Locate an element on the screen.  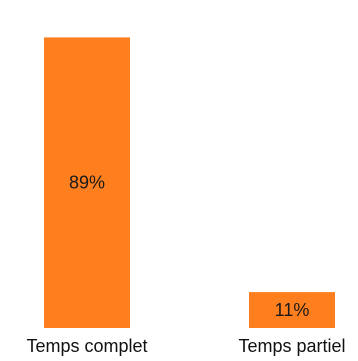
category-labels-layer: Temps complet Temps partiel is located at coordinates (185, 346).